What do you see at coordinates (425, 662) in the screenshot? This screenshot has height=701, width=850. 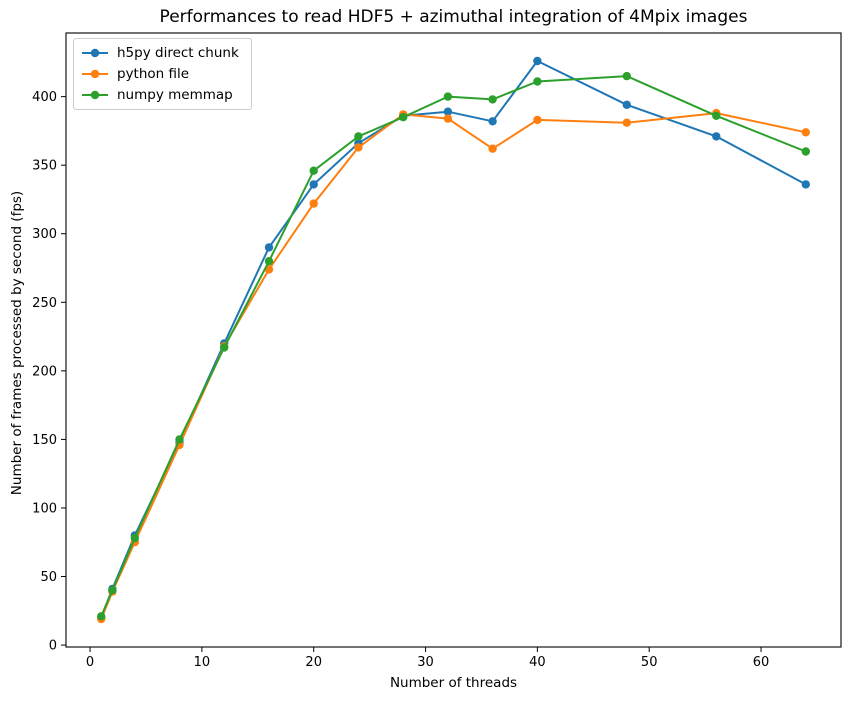 I see `x-tick-label: 30` at bounding box center [425, 662].